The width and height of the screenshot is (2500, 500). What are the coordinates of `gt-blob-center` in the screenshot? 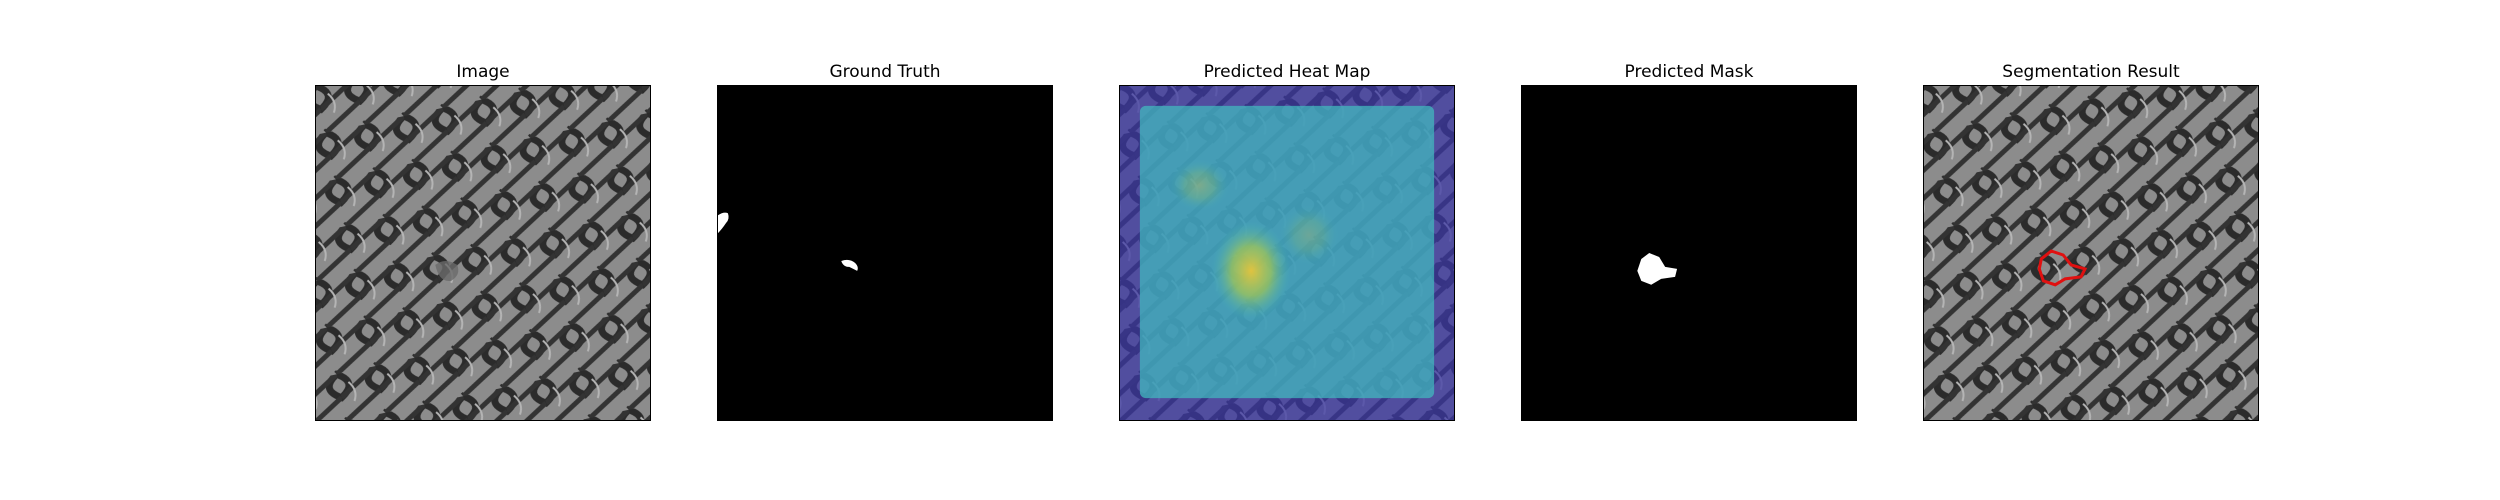 It's located at (849, 265).